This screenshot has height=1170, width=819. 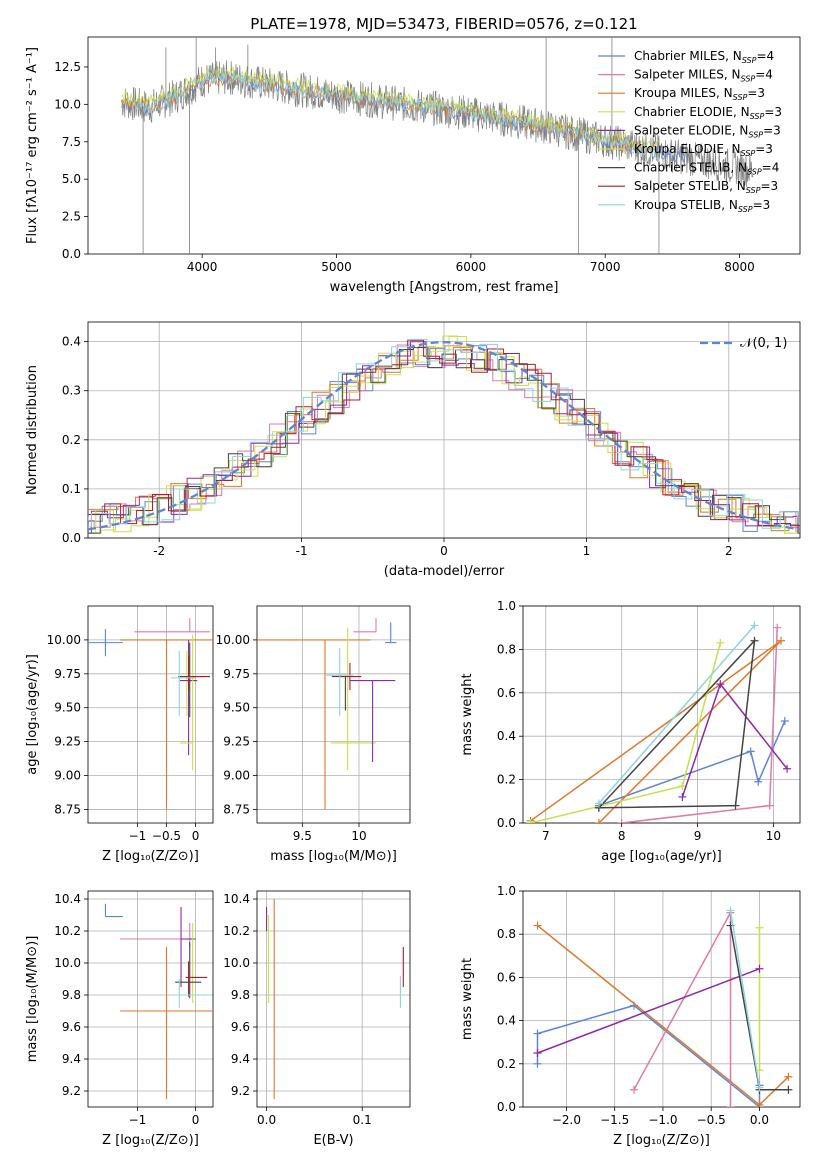 What do you see at coordinates (138, 1120) in the screenshot?
I see `x-tick-label: −1` at bounding box center [138, 1120].